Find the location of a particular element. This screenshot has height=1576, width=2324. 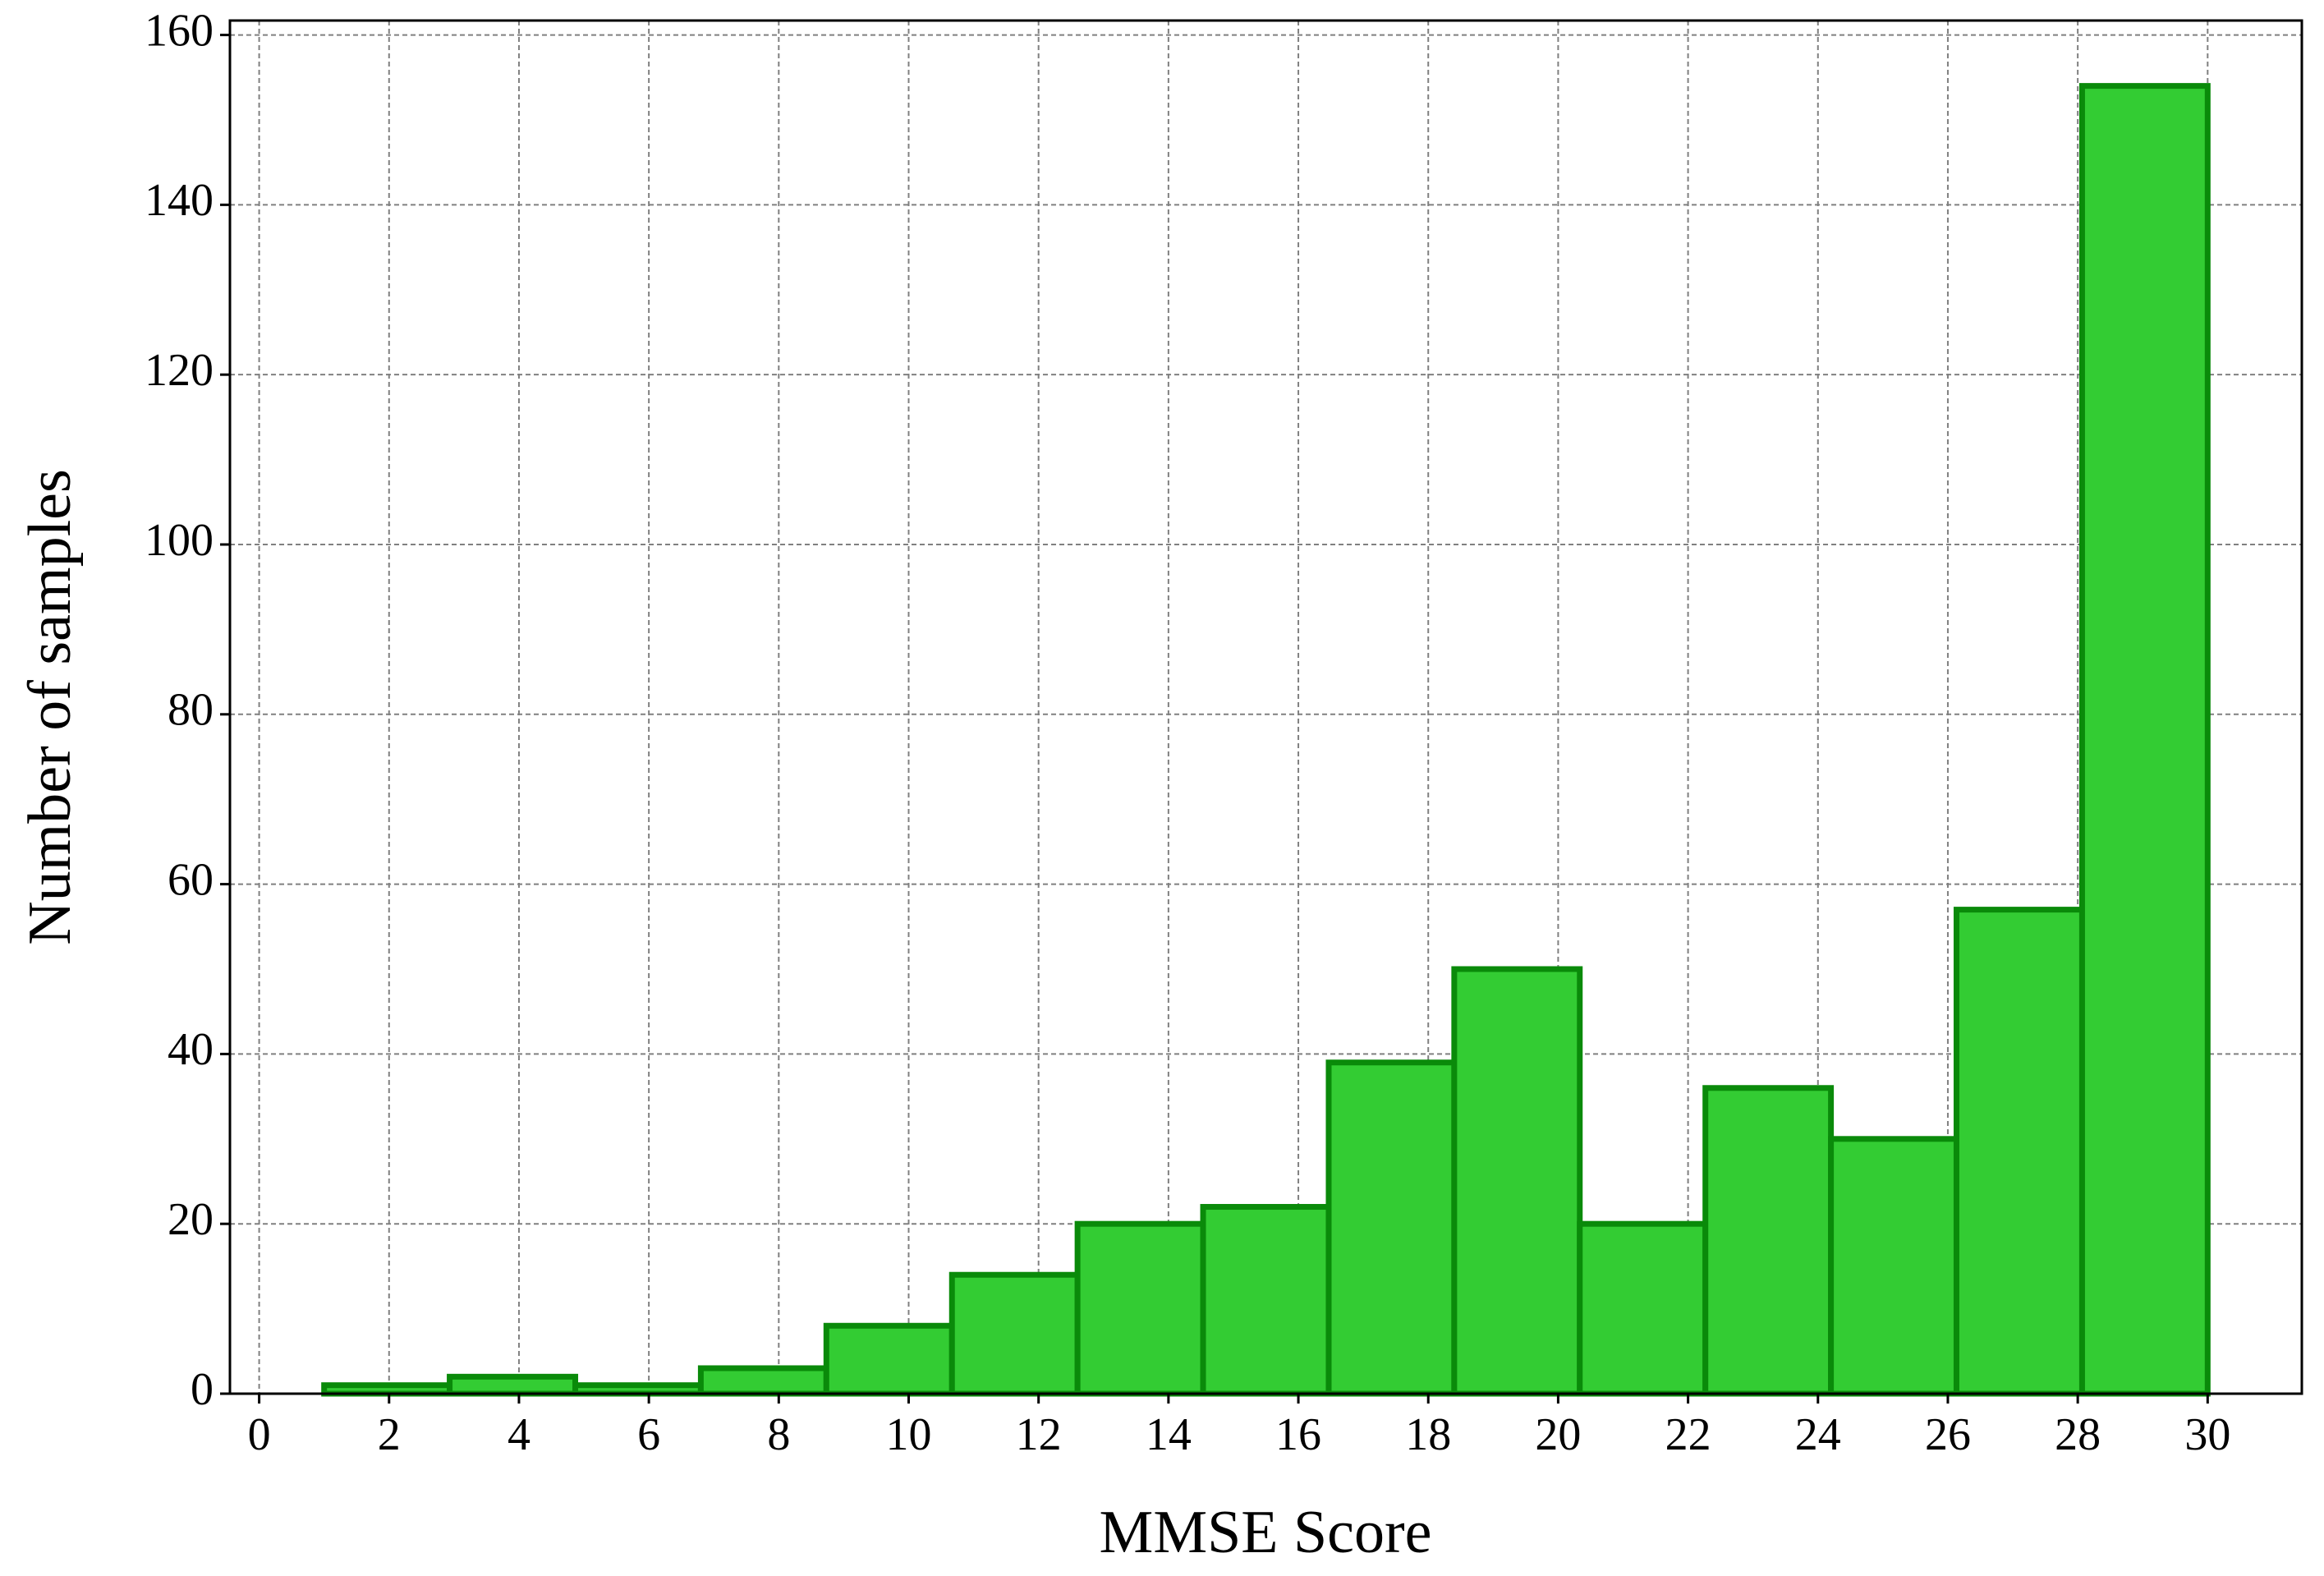

x-axis-label: MMSE Score is located at coordinates (1266, 1532).